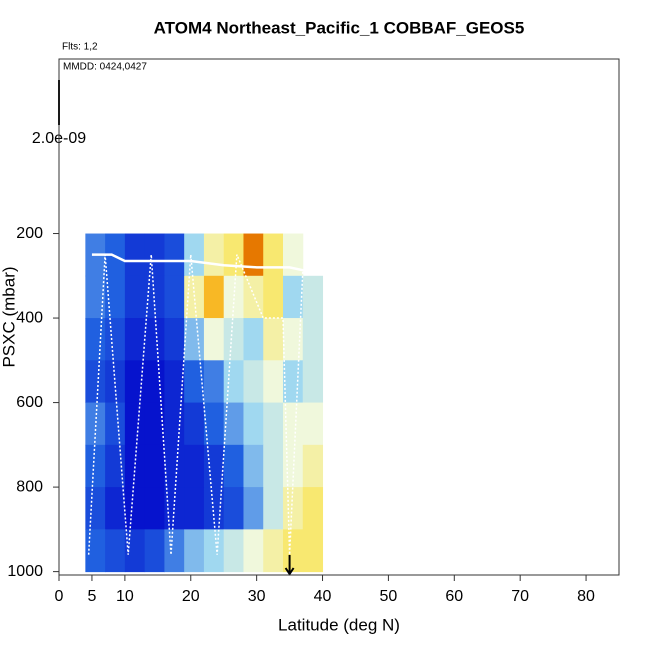 Image resolution: width=650 pixels, height=650 pixels. I want to click on y-tick-label: 200, so click(29, 233).